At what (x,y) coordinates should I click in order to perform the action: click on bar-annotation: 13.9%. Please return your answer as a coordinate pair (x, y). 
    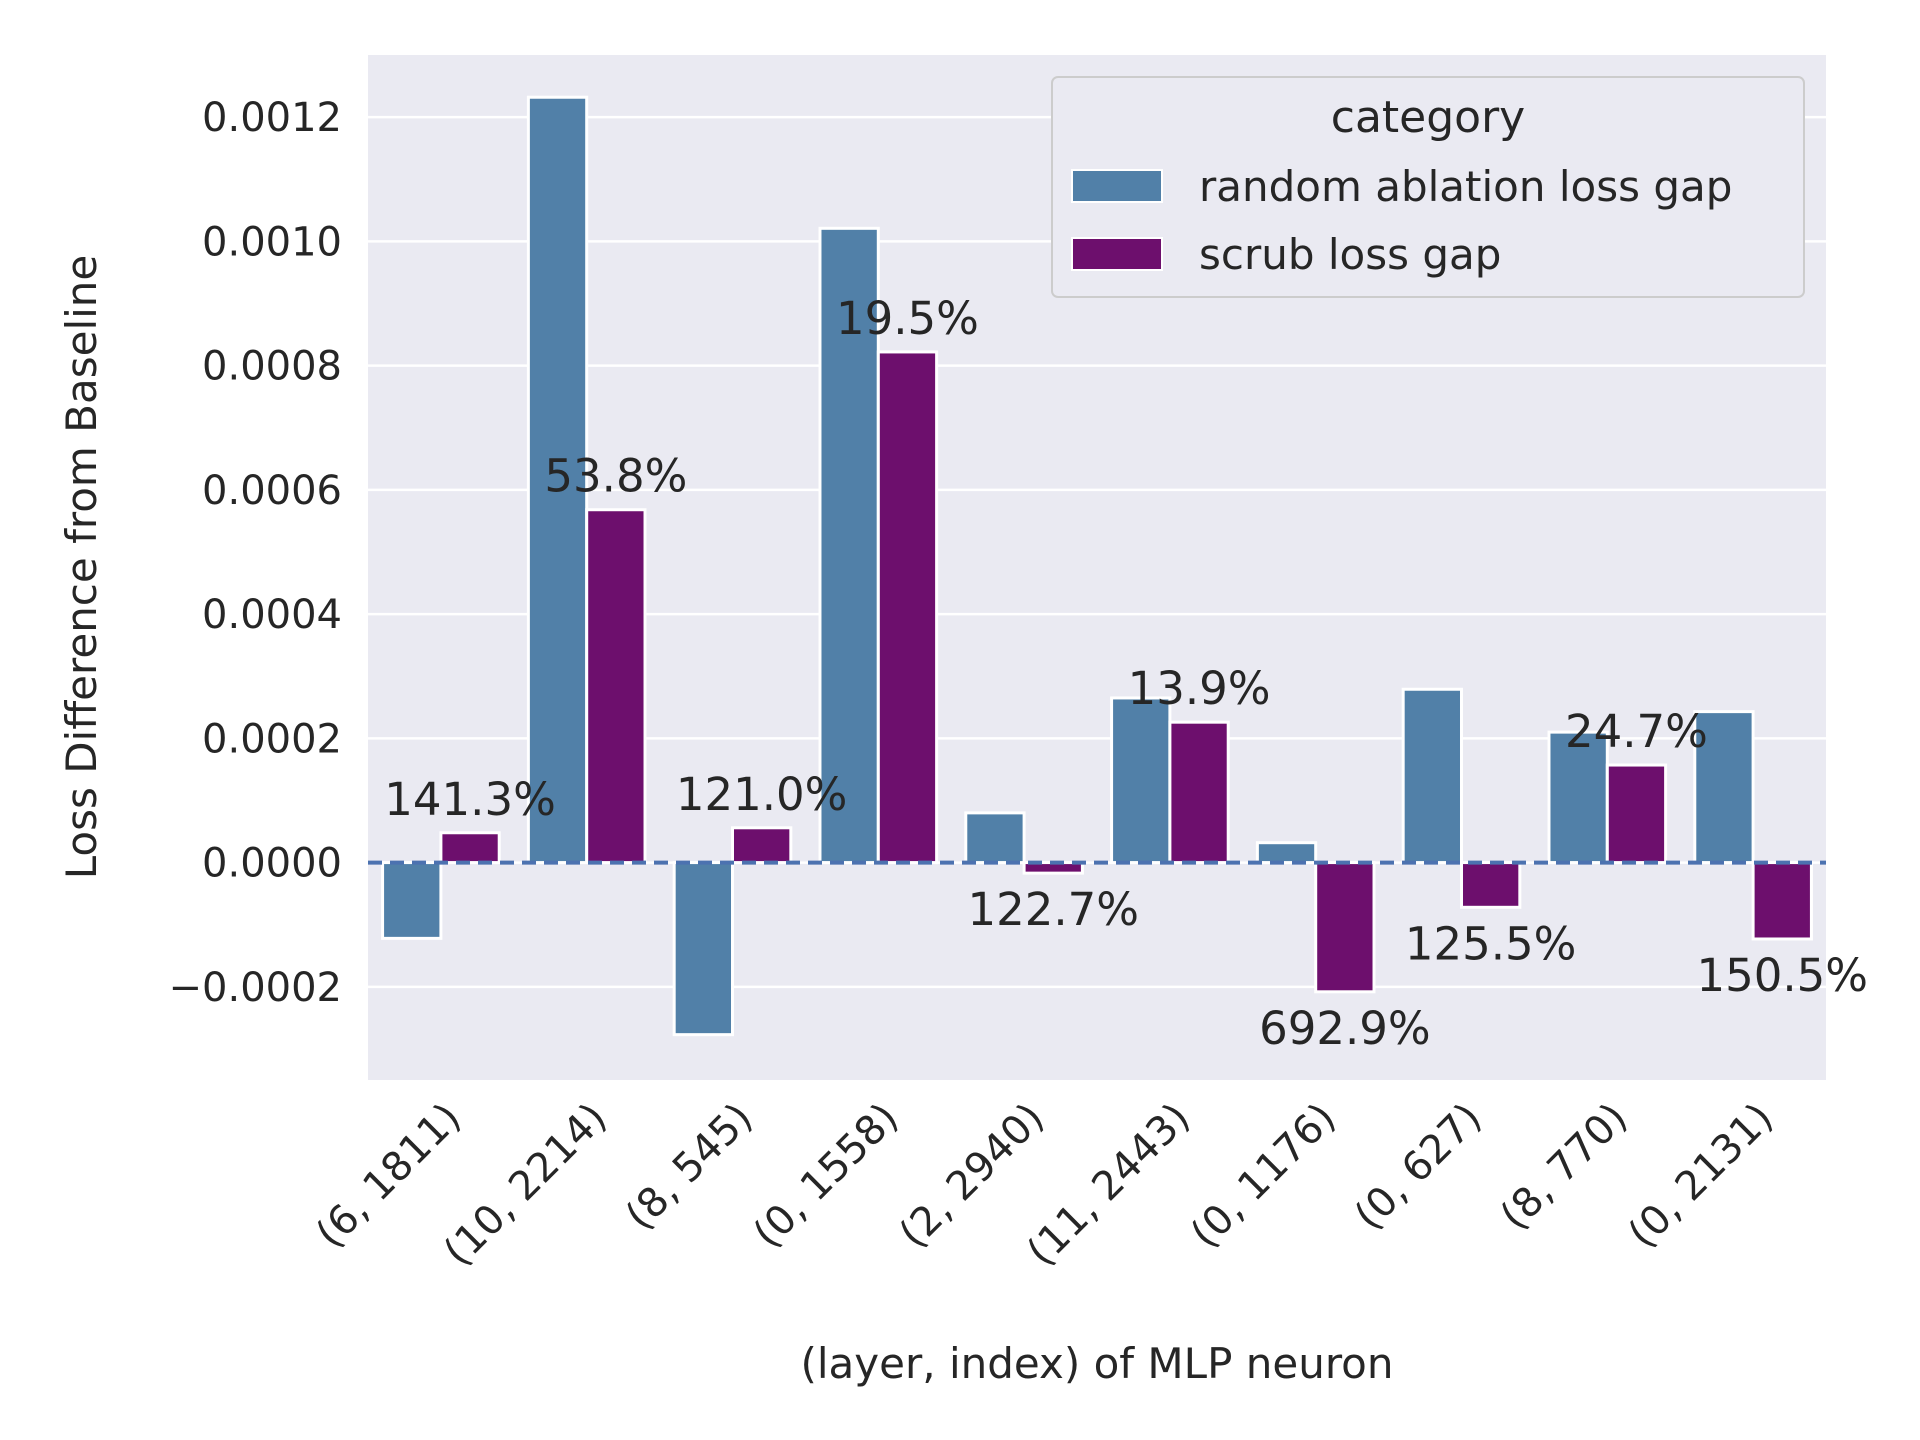
    Looking at the image, I should click on (1199, 688).